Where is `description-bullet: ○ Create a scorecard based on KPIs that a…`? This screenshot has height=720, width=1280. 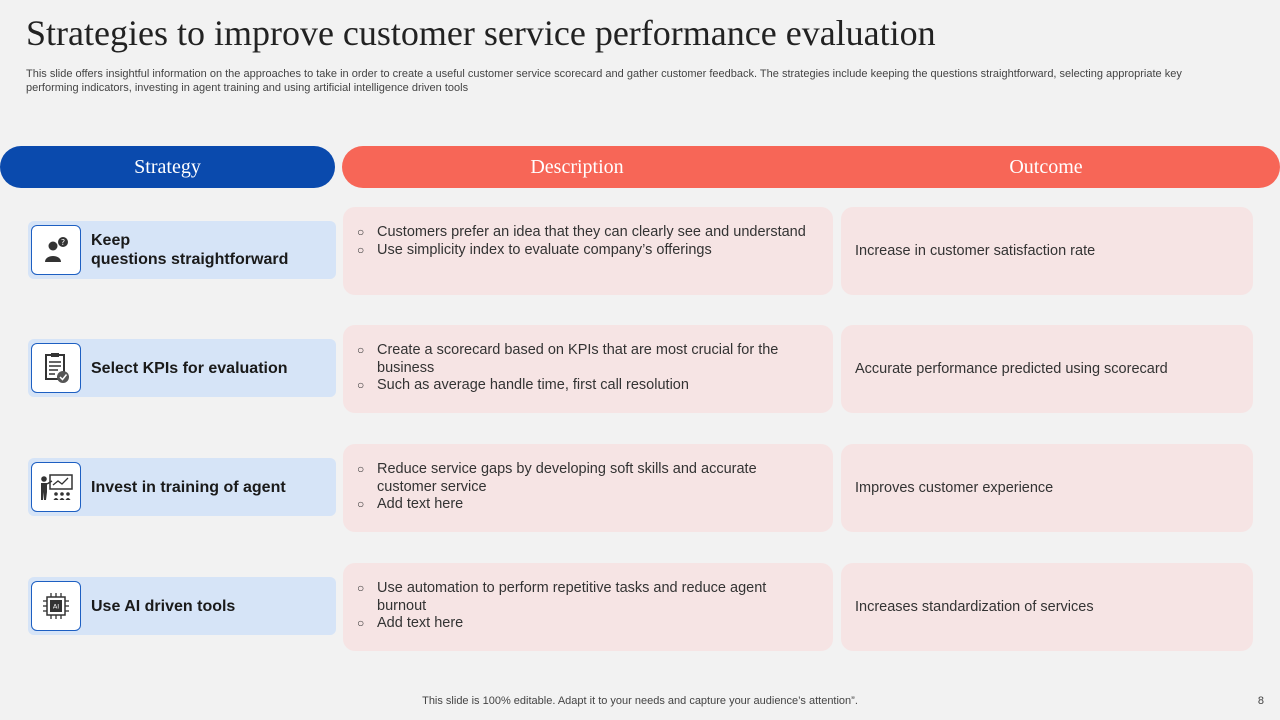 description-bullet: ○ Create a scorecard based on KPIs that a… is located at coordinates (568, 359).